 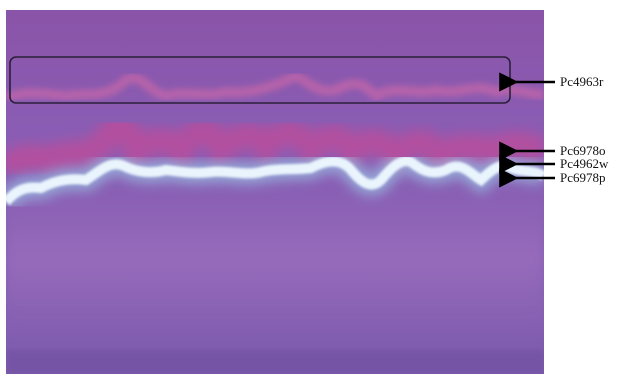 What do you see at coordinates (584, 163) in the screenshot?
I see `label-pc4962w: Pc4962w` at bounding box center [584, 163].